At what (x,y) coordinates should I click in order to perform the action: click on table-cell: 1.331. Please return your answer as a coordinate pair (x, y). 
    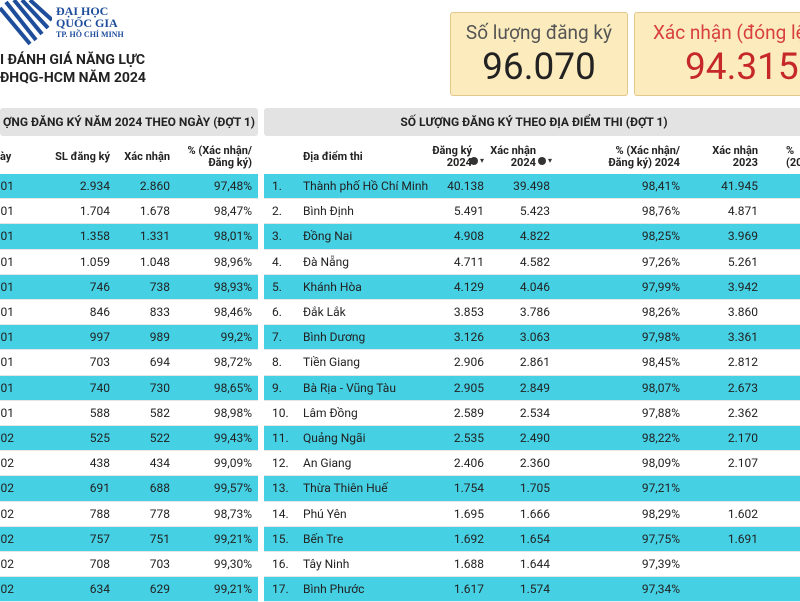
    Looking at the image, I should click on (154, 236).